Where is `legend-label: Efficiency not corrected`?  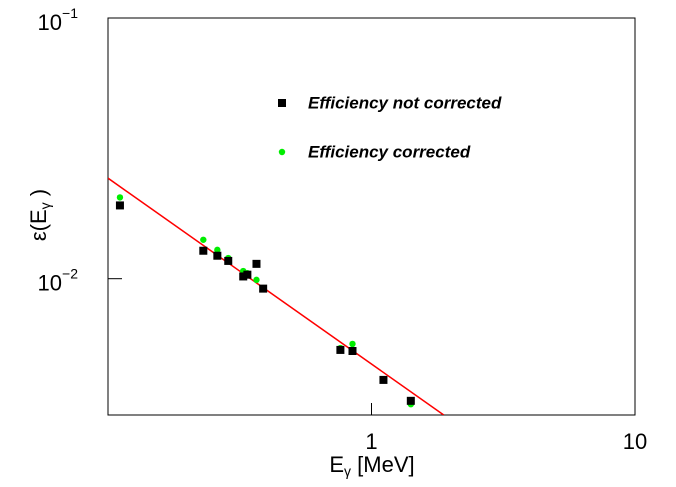 legend-label: Efficiency not corrected is located at coordinates (405, 102).